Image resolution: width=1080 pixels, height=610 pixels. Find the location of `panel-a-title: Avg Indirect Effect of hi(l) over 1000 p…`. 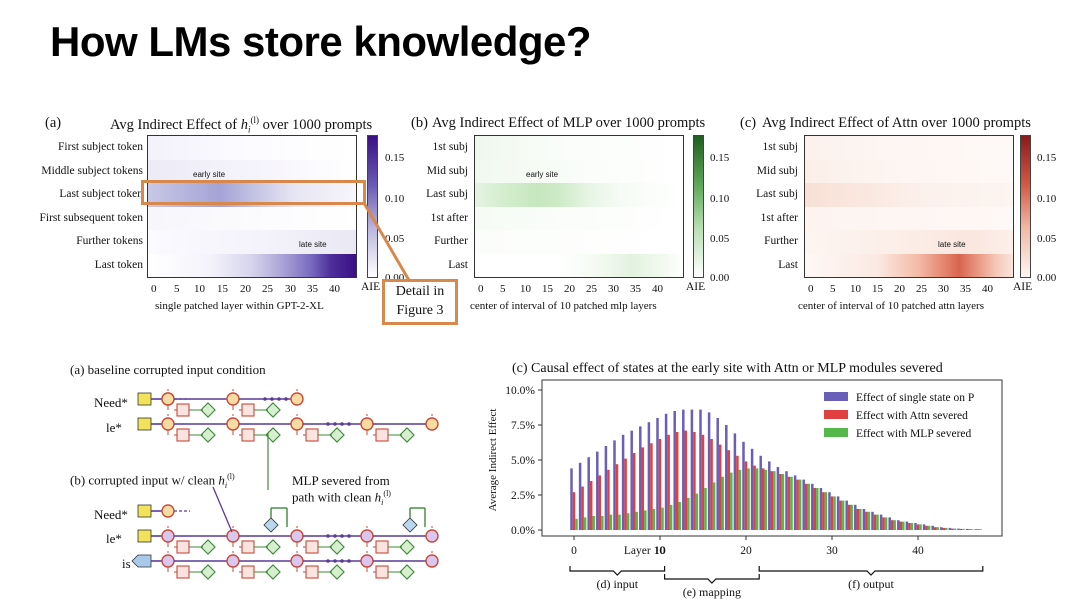

panel-a-title: Avg Indirect Effect of hi(l) over 1000 p… is located at coordinates (241, 125).